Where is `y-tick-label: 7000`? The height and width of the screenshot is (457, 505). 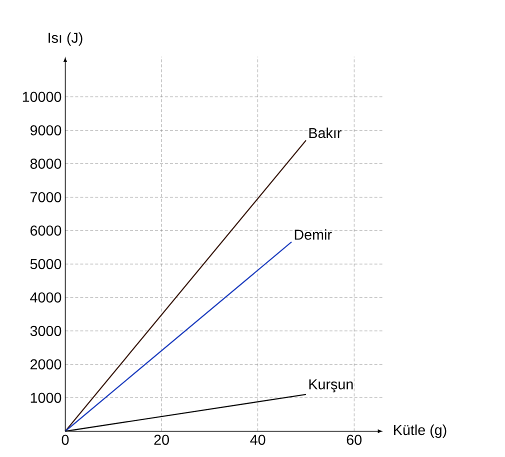
y-tick-label: 7000 is located at coordinates (46, 197).